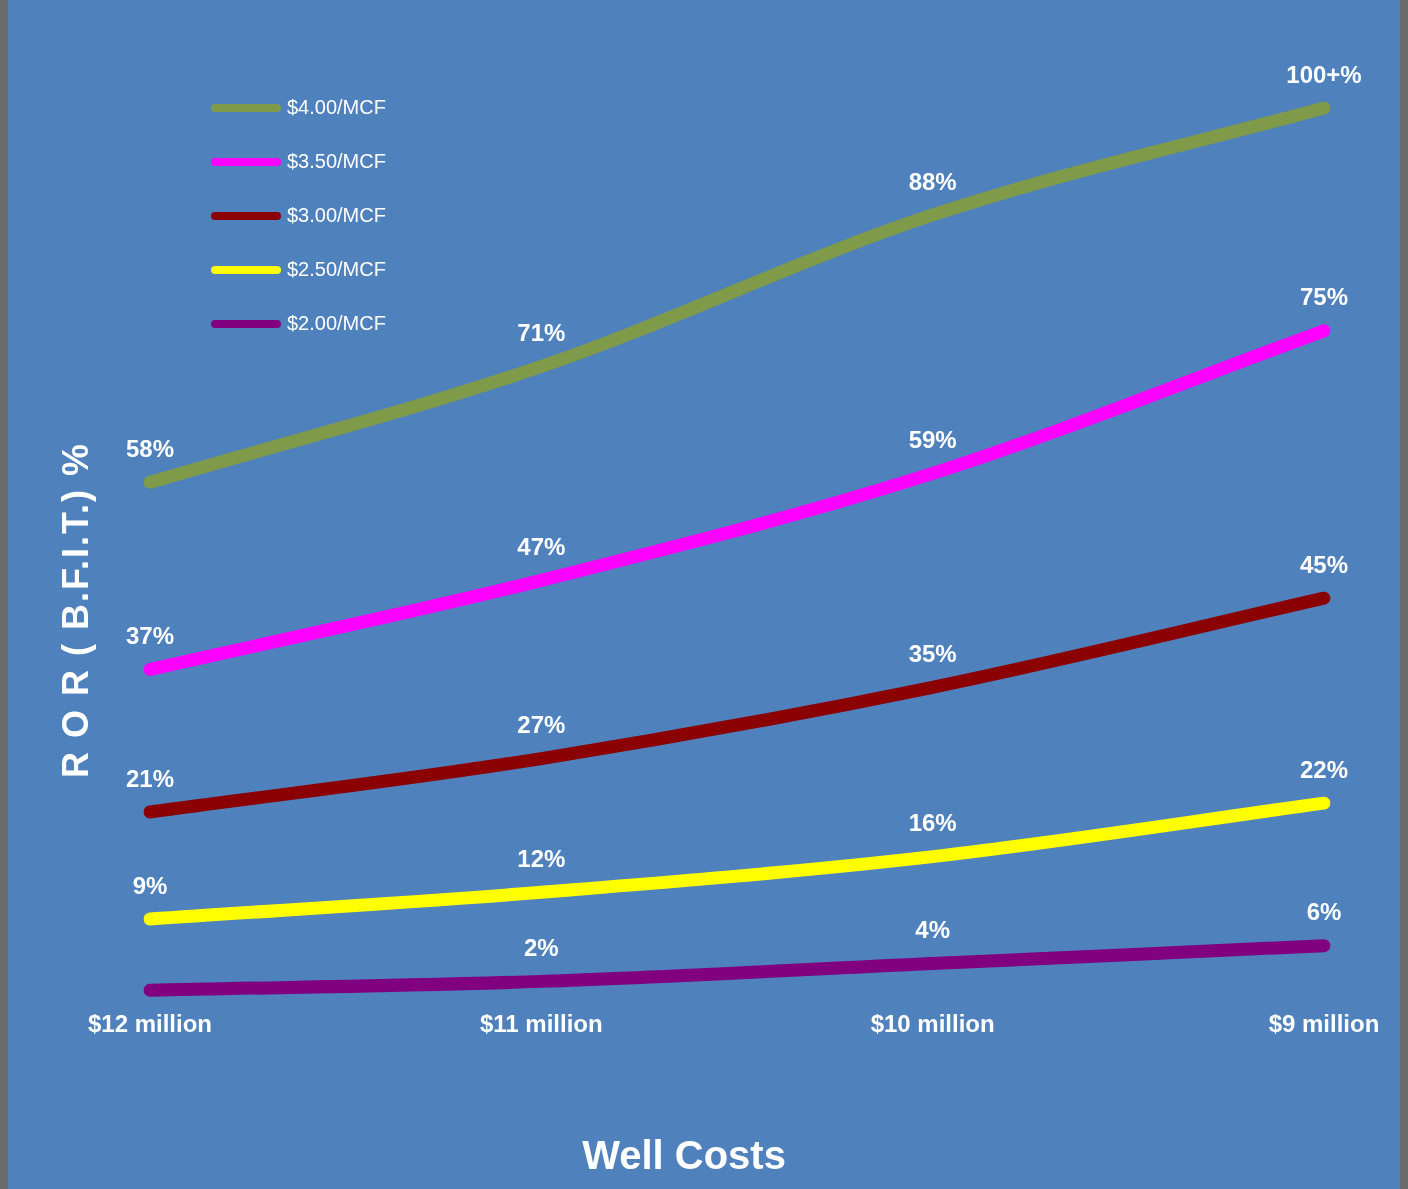 Image resolution: width=1408 pixels, height=1189 pixels. What do you see at coordinates (932, 181) in the screenshot?
I see `data-label: 88%` at bounding box center [932, 181].